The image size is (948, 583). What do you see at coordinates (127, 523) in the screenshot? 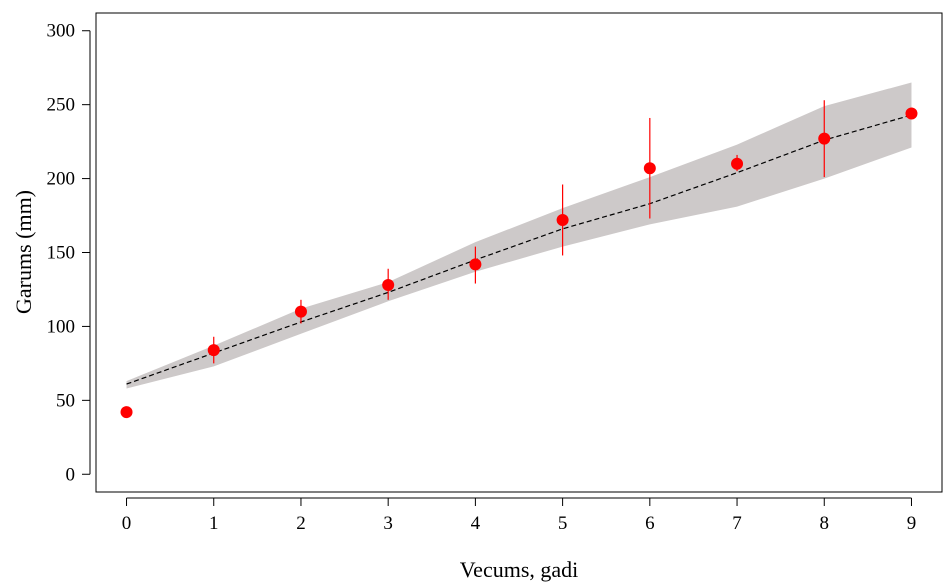
I see `x-tick-label: 0` at bounding box center [127, 523].